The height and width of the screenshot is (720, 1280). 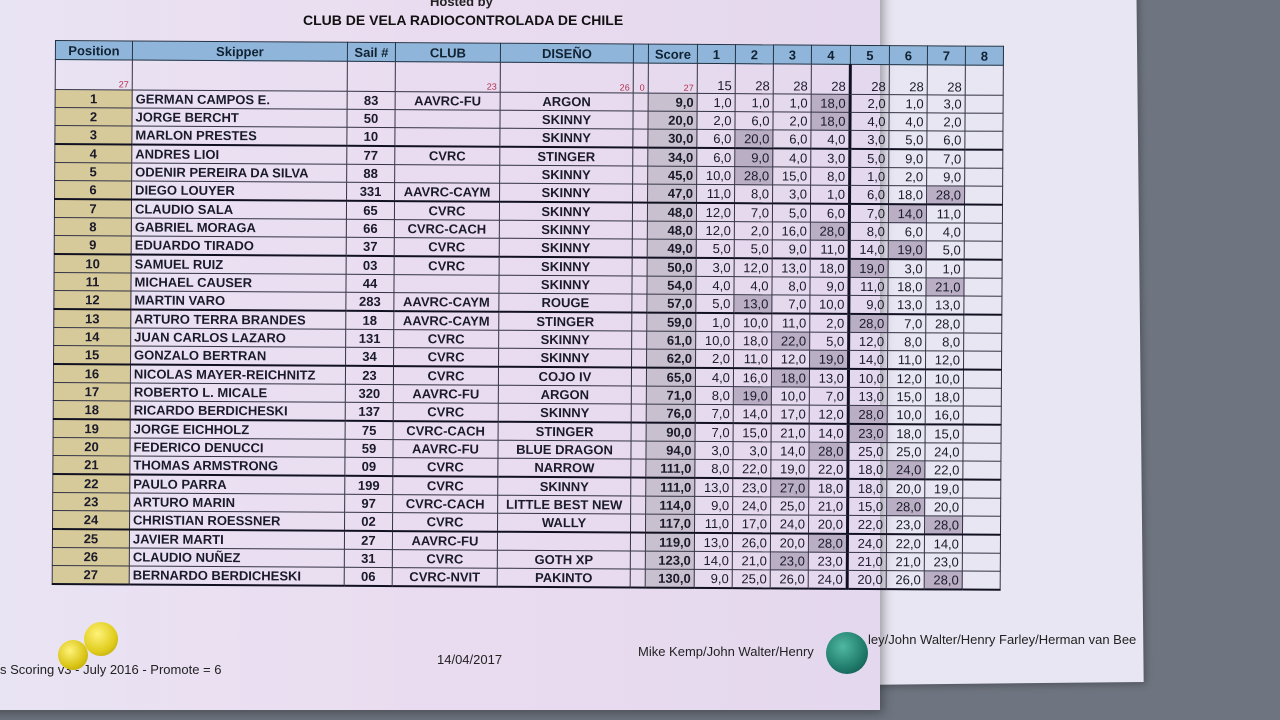 What do you see at coordinates (240, 99) in the screenshot?
I see `skipper-cell: GERMAN CAMPOS E.` at bounding box center [240, 99].